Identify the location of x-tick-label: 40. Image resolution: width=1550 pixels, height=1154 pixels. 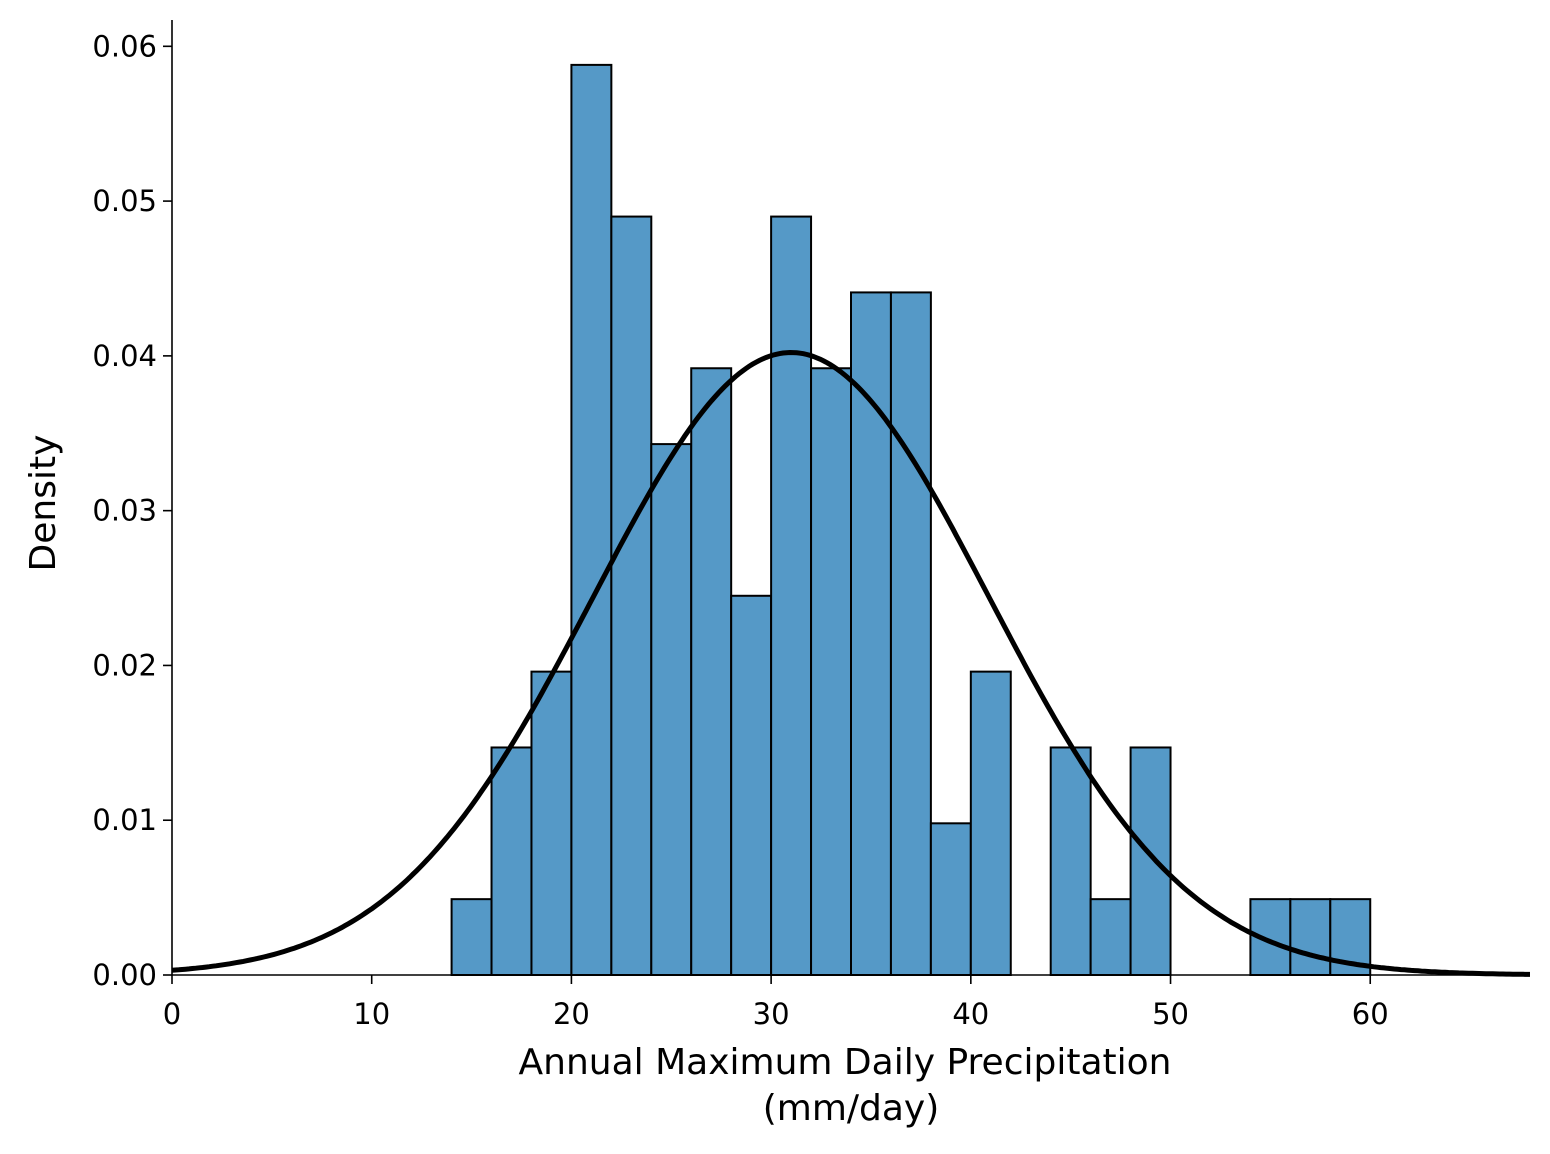
(970, 1014).